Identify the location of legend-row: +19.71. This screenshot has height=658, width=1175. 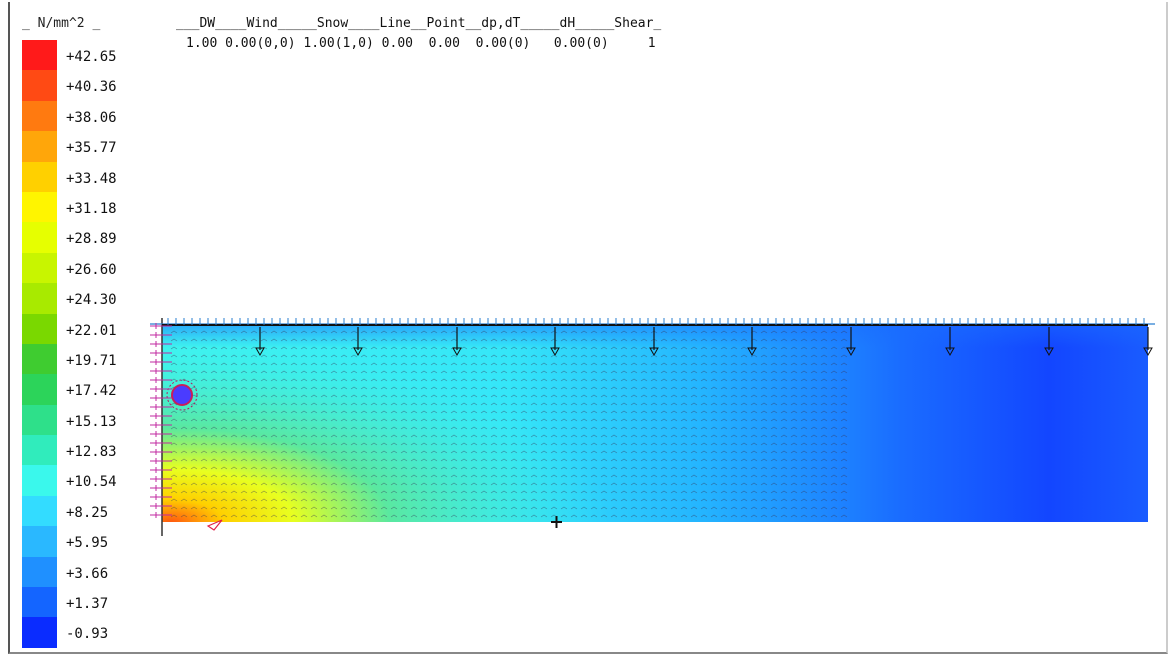
(82, 359).